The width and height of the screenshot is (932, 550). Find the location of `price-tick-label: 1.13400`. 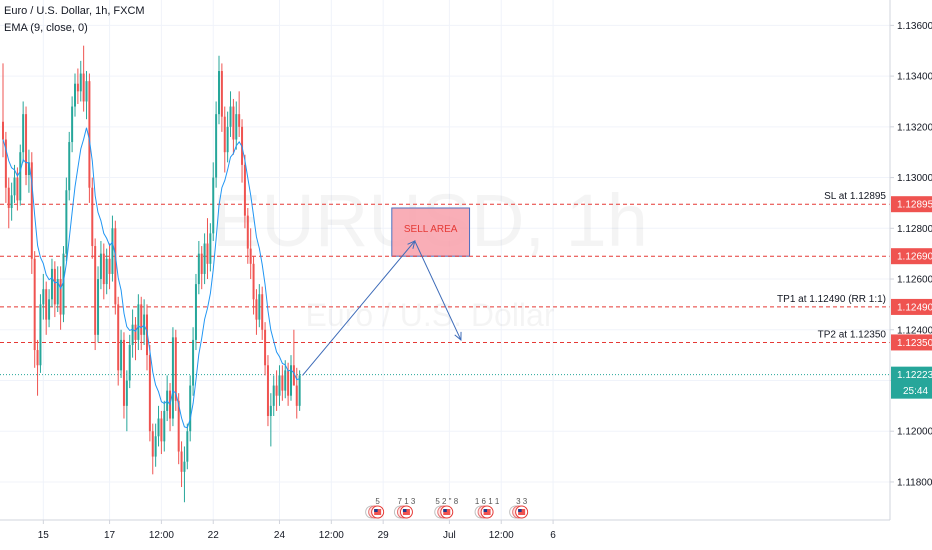

price-tick-label: 1.13400 is located at coordinates (914, 77).